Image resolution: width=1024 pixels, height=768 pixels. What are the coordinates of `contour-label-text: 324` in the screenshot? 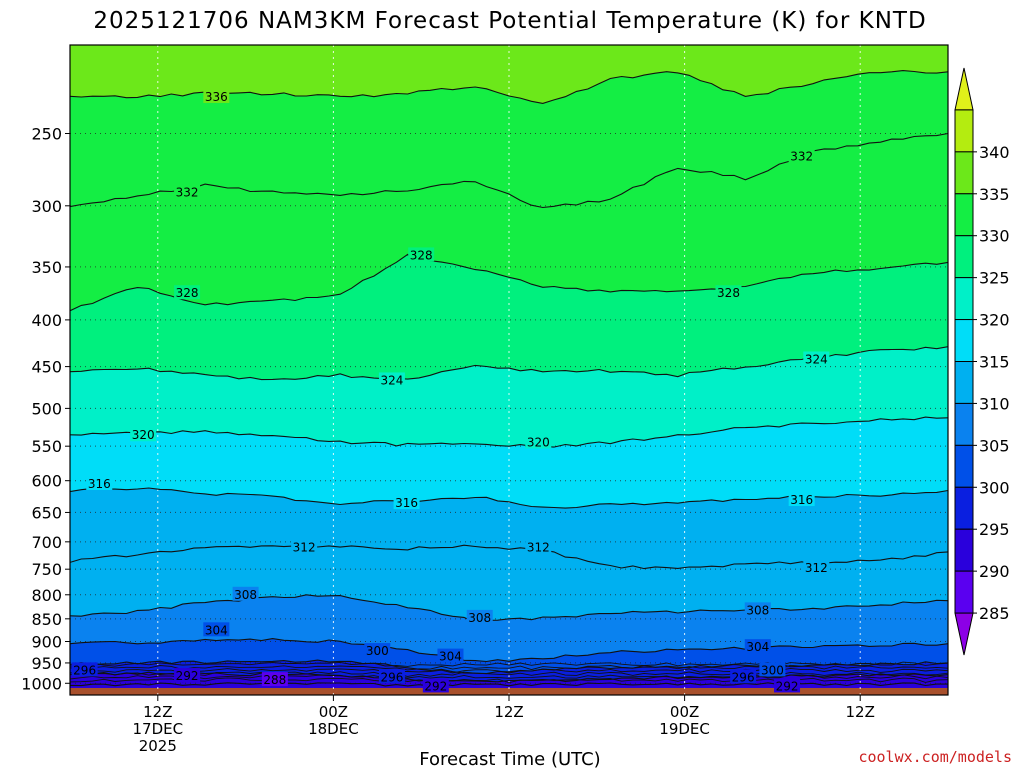 It's located at (391, 380).